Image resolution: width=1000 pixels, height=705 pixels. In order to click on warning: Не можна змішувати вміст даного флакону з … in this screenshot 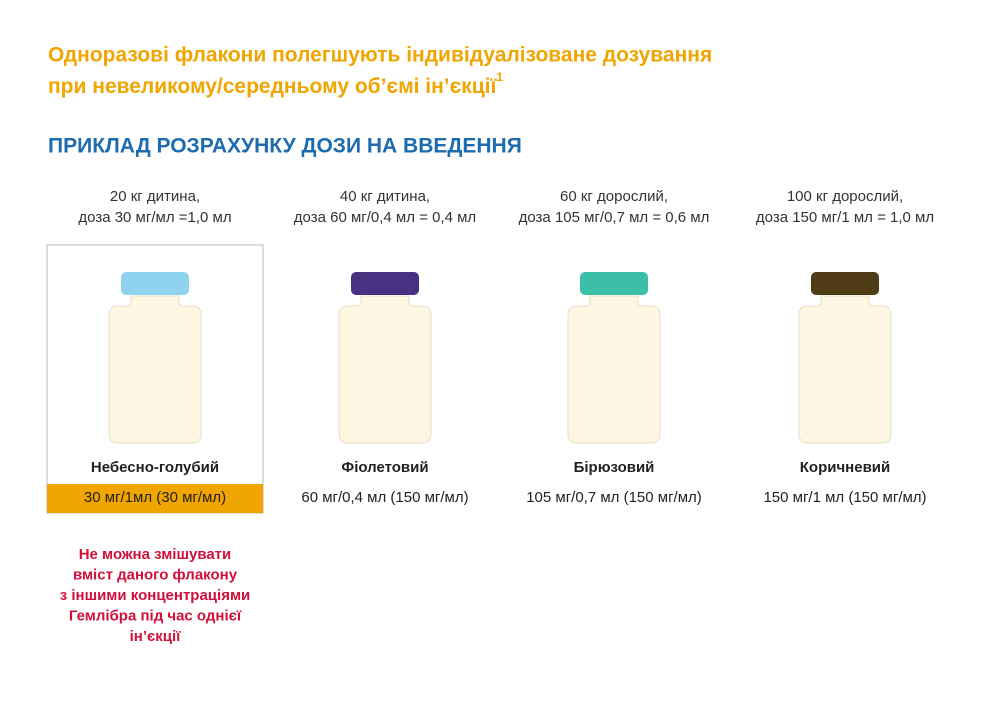, I will do `click(155, 595)`.